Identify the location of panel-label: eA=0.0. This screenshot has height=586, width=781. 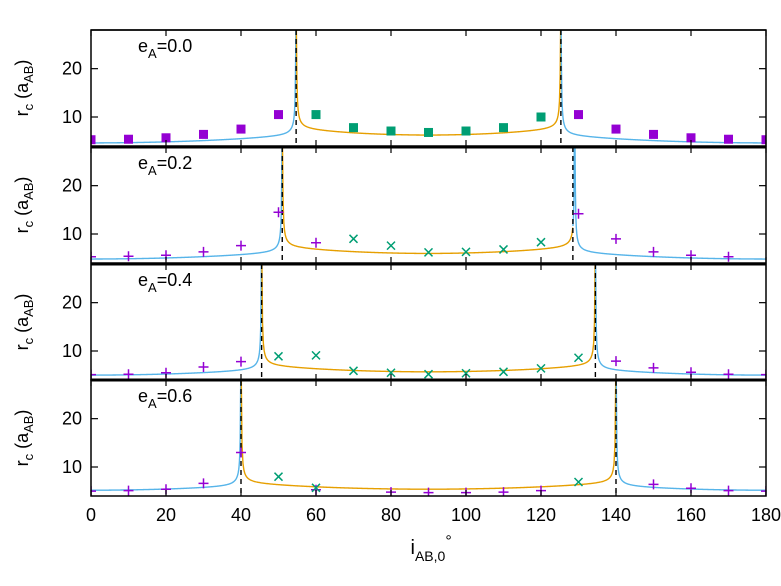
(165, 48).